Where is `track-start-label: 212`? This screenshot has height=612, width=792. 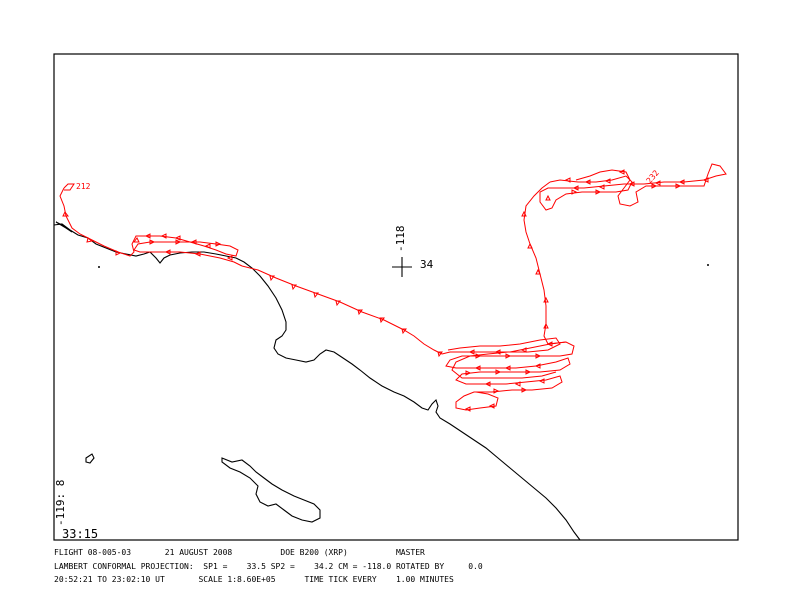
track-start-label: 212 is located at coordinates (83, 186).